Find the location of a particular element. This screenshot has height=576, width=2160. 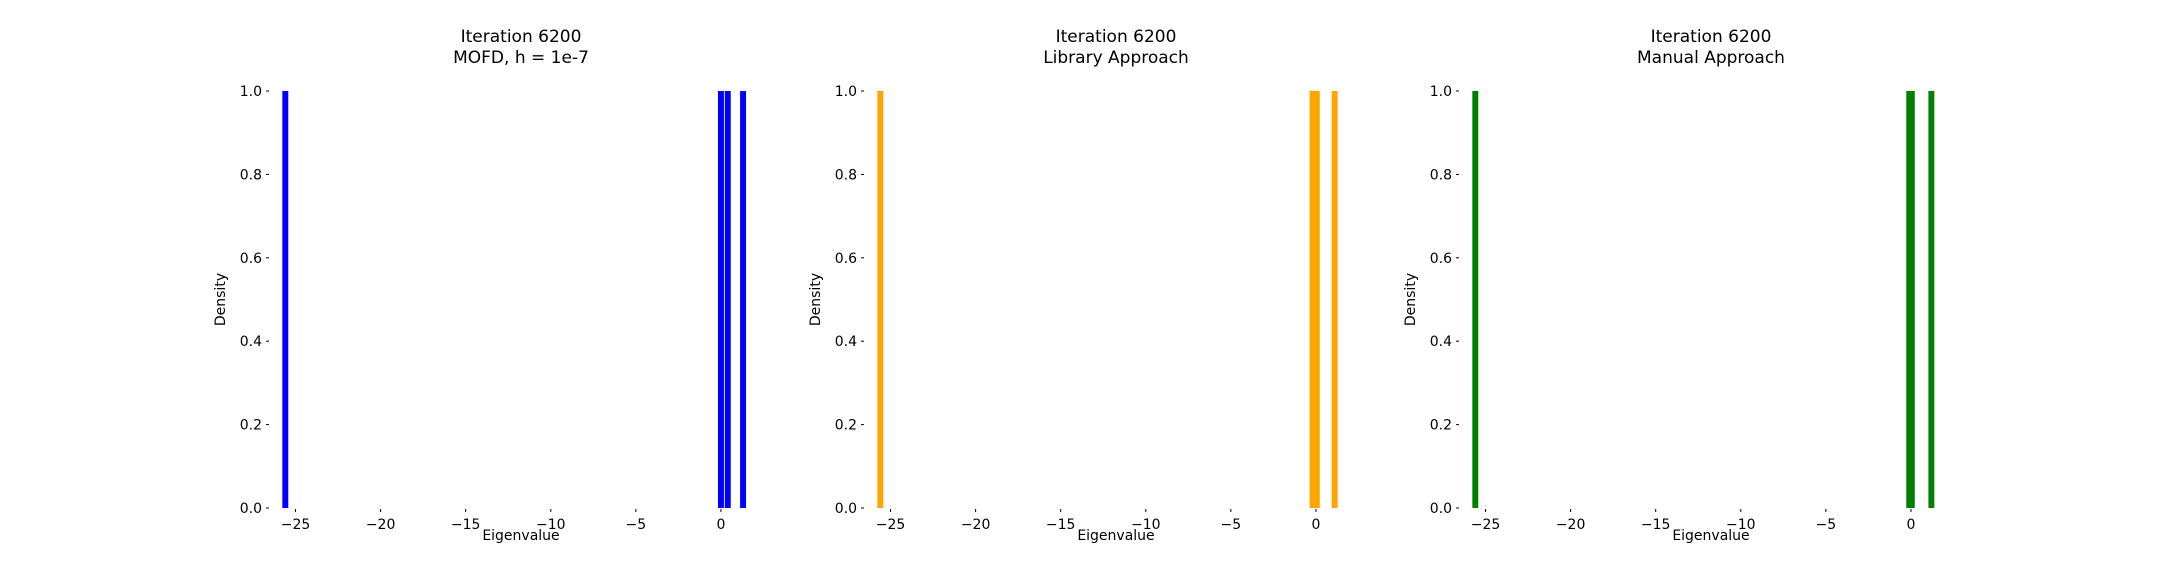

chart-title-line: MOFD, h = 1e-7 is located at coordinates (521, 58).